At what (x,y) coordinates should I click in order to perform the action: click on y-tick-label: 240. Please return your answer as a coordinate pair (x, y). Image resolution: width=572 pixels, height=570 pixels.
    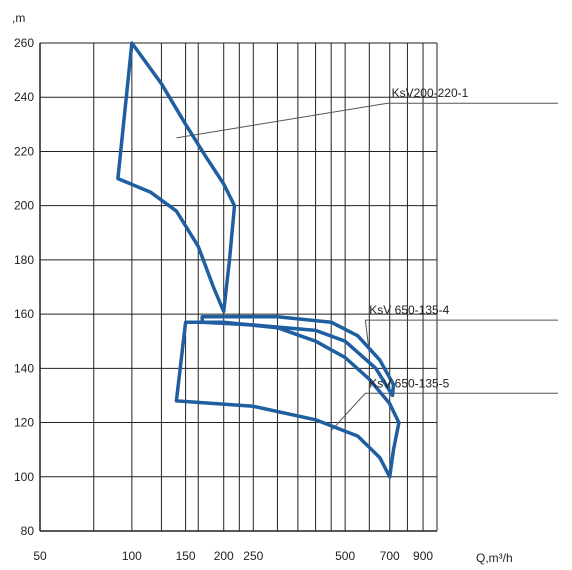
    Looking at the image, I should click on (24, 97).